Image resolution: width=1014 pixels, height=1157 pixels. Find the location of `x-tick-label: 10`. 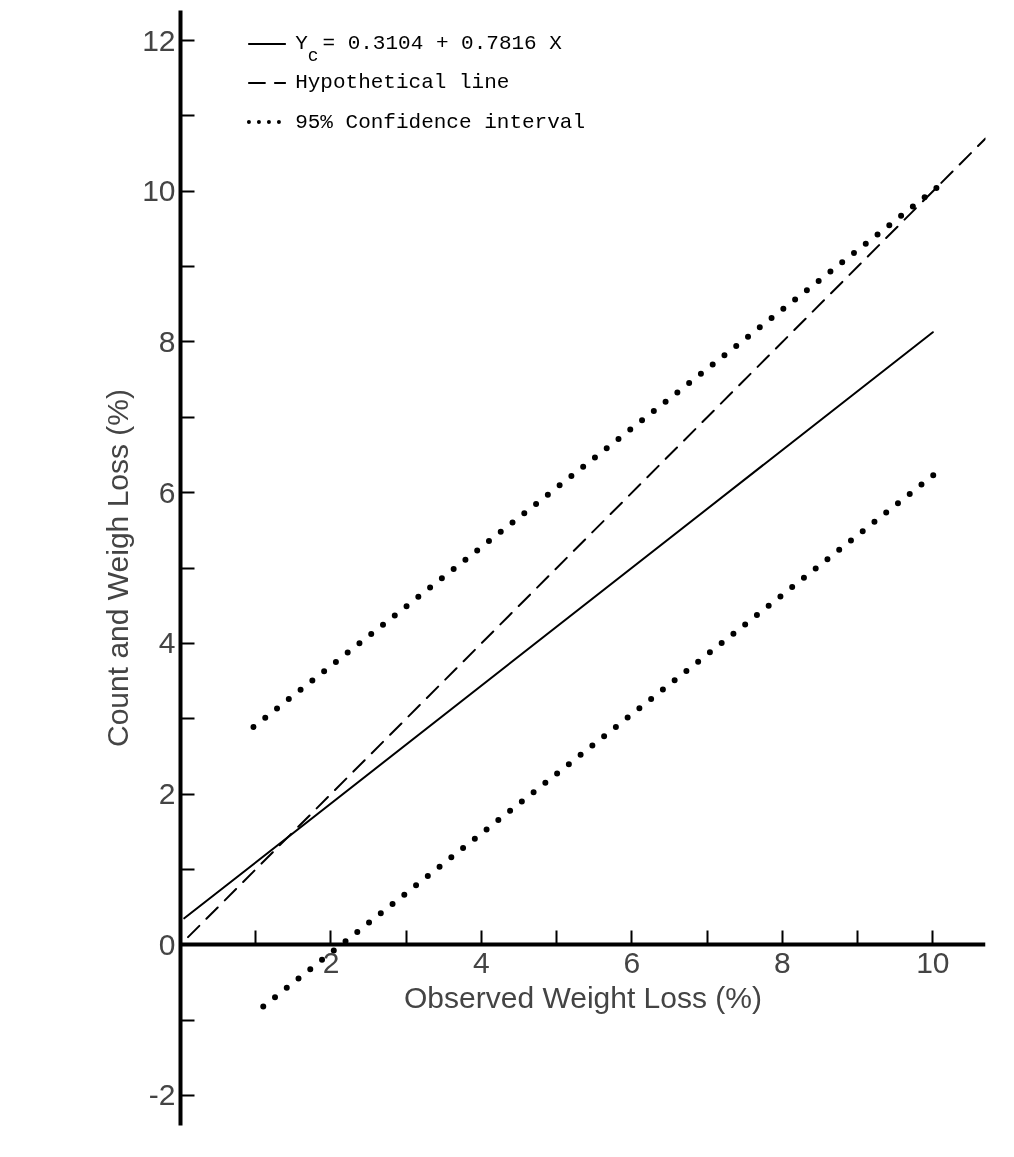

x-tick-label: 10 is located at coordinates (933, 962).